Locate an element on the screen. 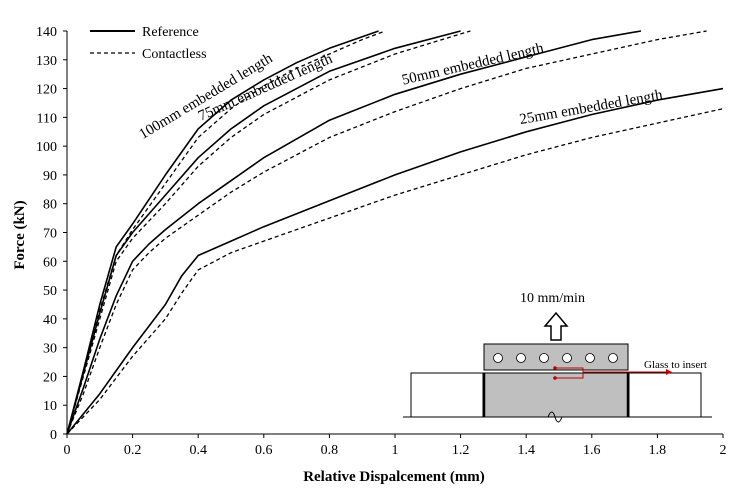 Image resolution: width=731 pixels, height=490 pixels. x-ticks: 0 0.2 0.4 0.6 0.8 1 1.2 1.4 1.6 1.8 2 is located at coordinates (395, 446).